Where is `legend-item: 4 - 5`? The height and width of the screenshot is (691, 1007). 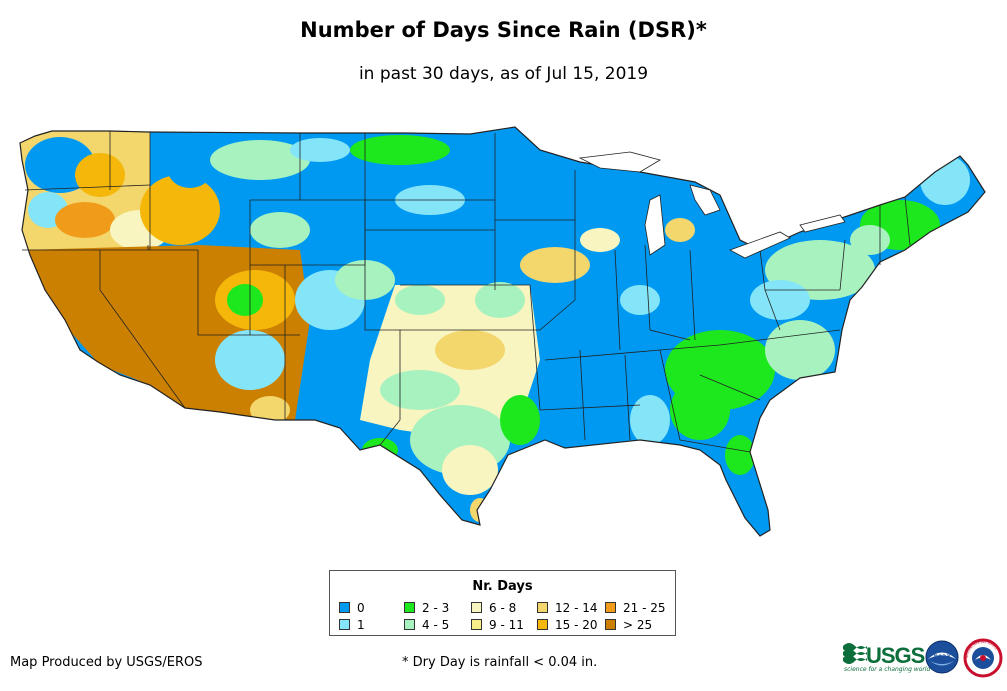
legend-item: 4 - 5 is located at coordinates (426, 625).